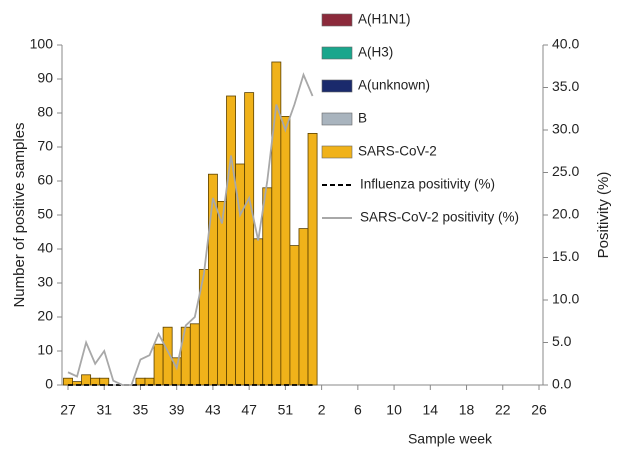 This screenshot has width=618, height=458. What do you see at coordinates (213, 410) in the screenshot?
I see `x-tick-label: 43` at bounding box center [213, 410].